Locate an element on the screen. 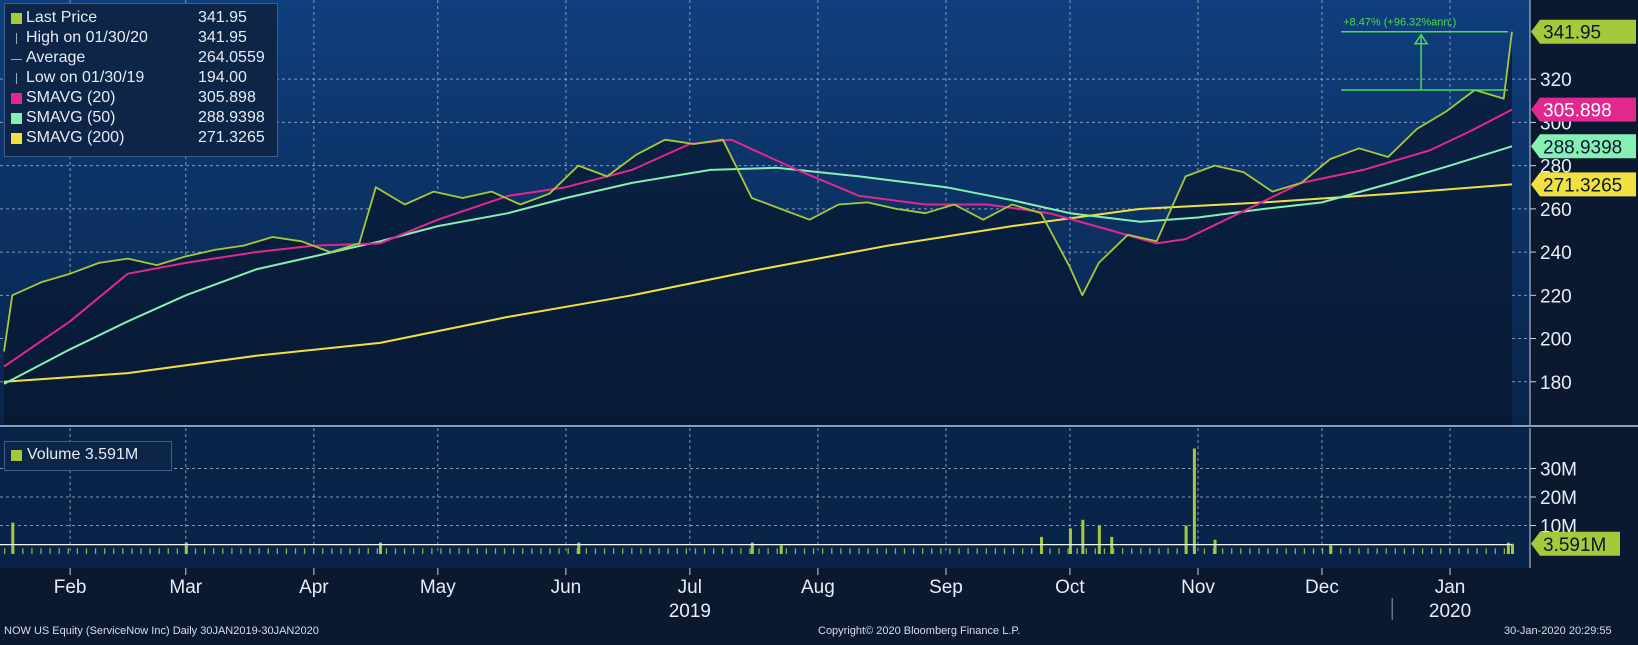 Image resolution: width=1638 pixels, height=645 pixels. x-tick-Aug: Aug is located at coordinates (818, 587).